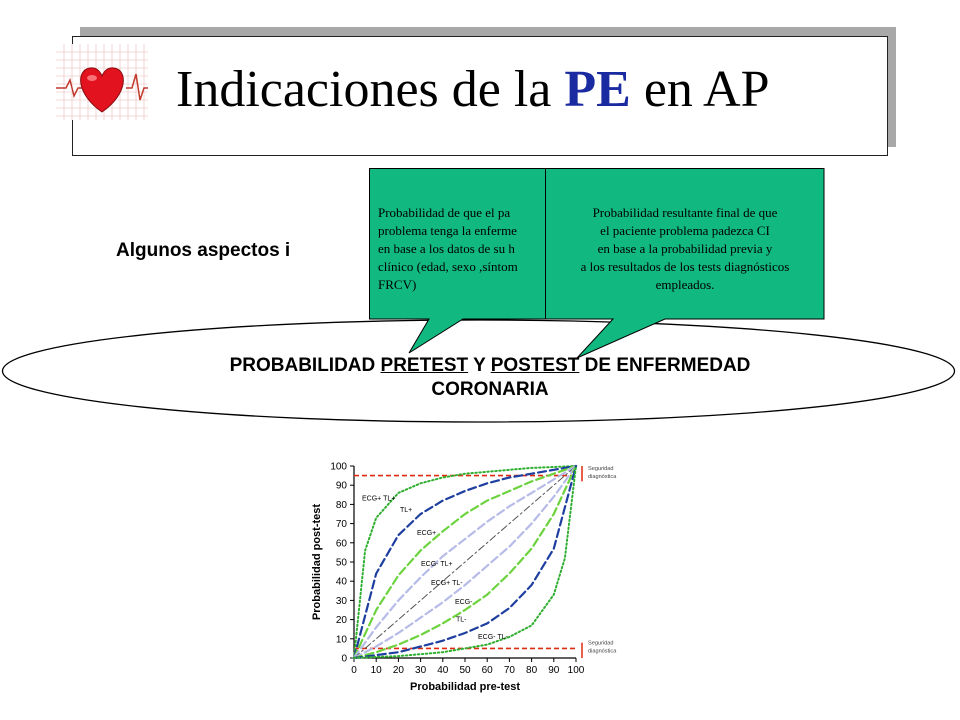 The height and width of the screenshot is (720, 960). What do you see at coordinates (437, 564) in the screenshot?
I see `series-label: ECG- TL+` at bounding box center [437, 564].